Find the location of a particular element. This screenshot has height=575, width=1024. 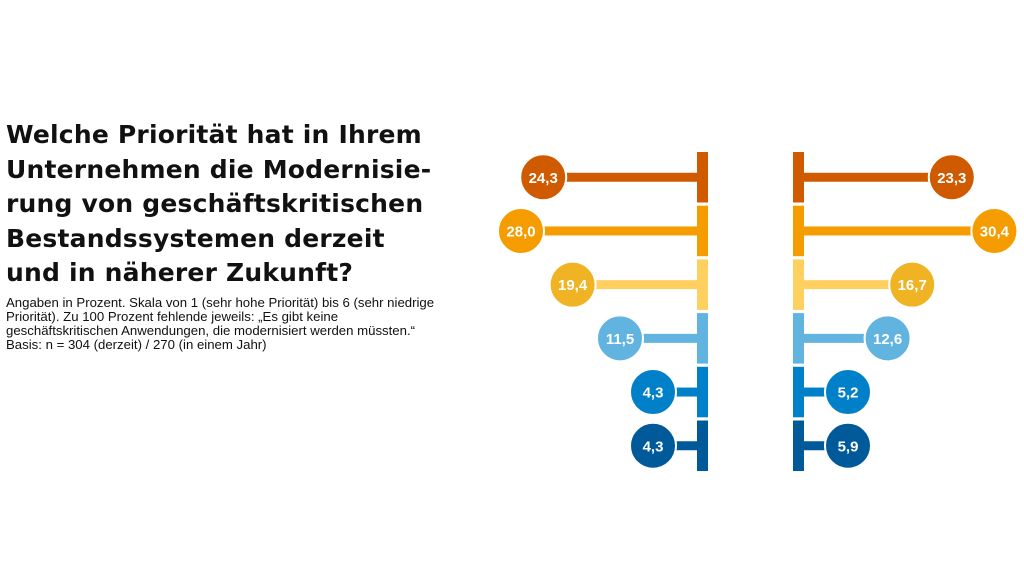

data-label: 16,7 is located at coordinates (912, 285).